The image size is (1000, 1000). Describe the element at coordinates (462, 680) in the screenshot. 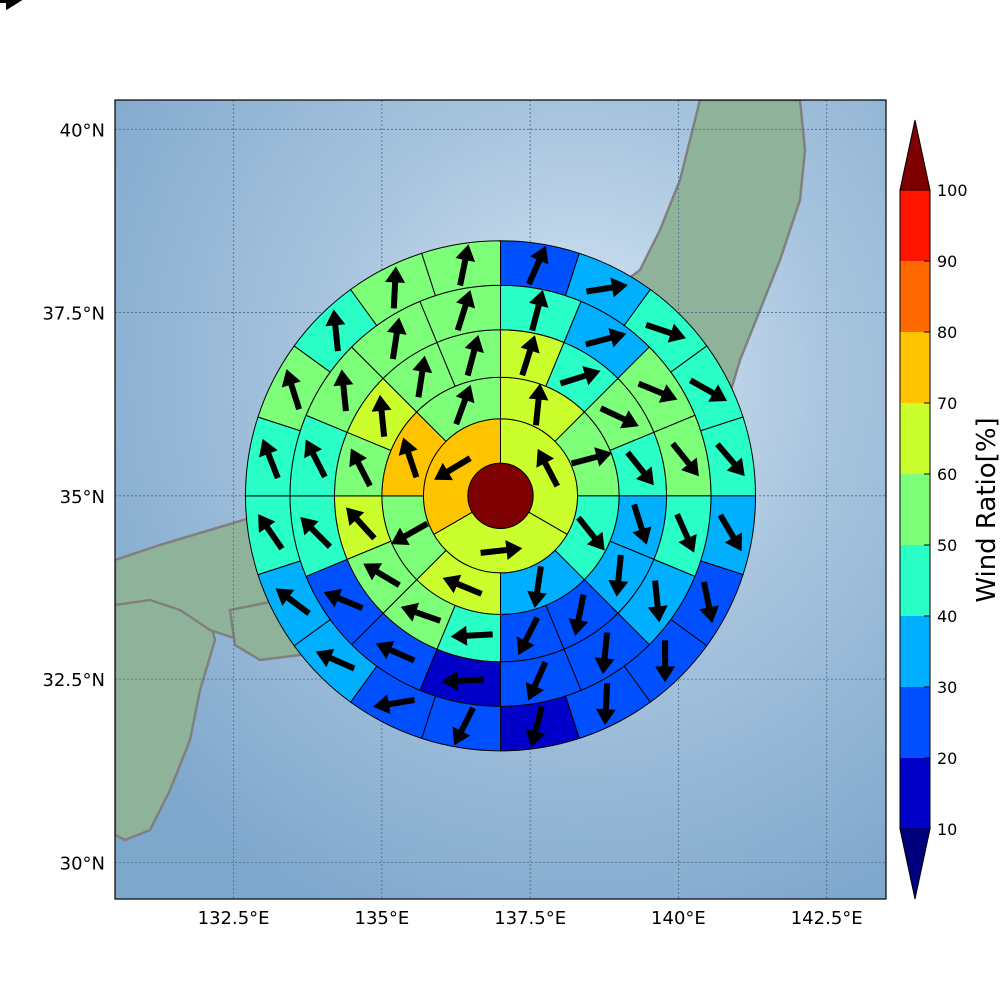

I see `wind-arrow-r4-s9` at that location.